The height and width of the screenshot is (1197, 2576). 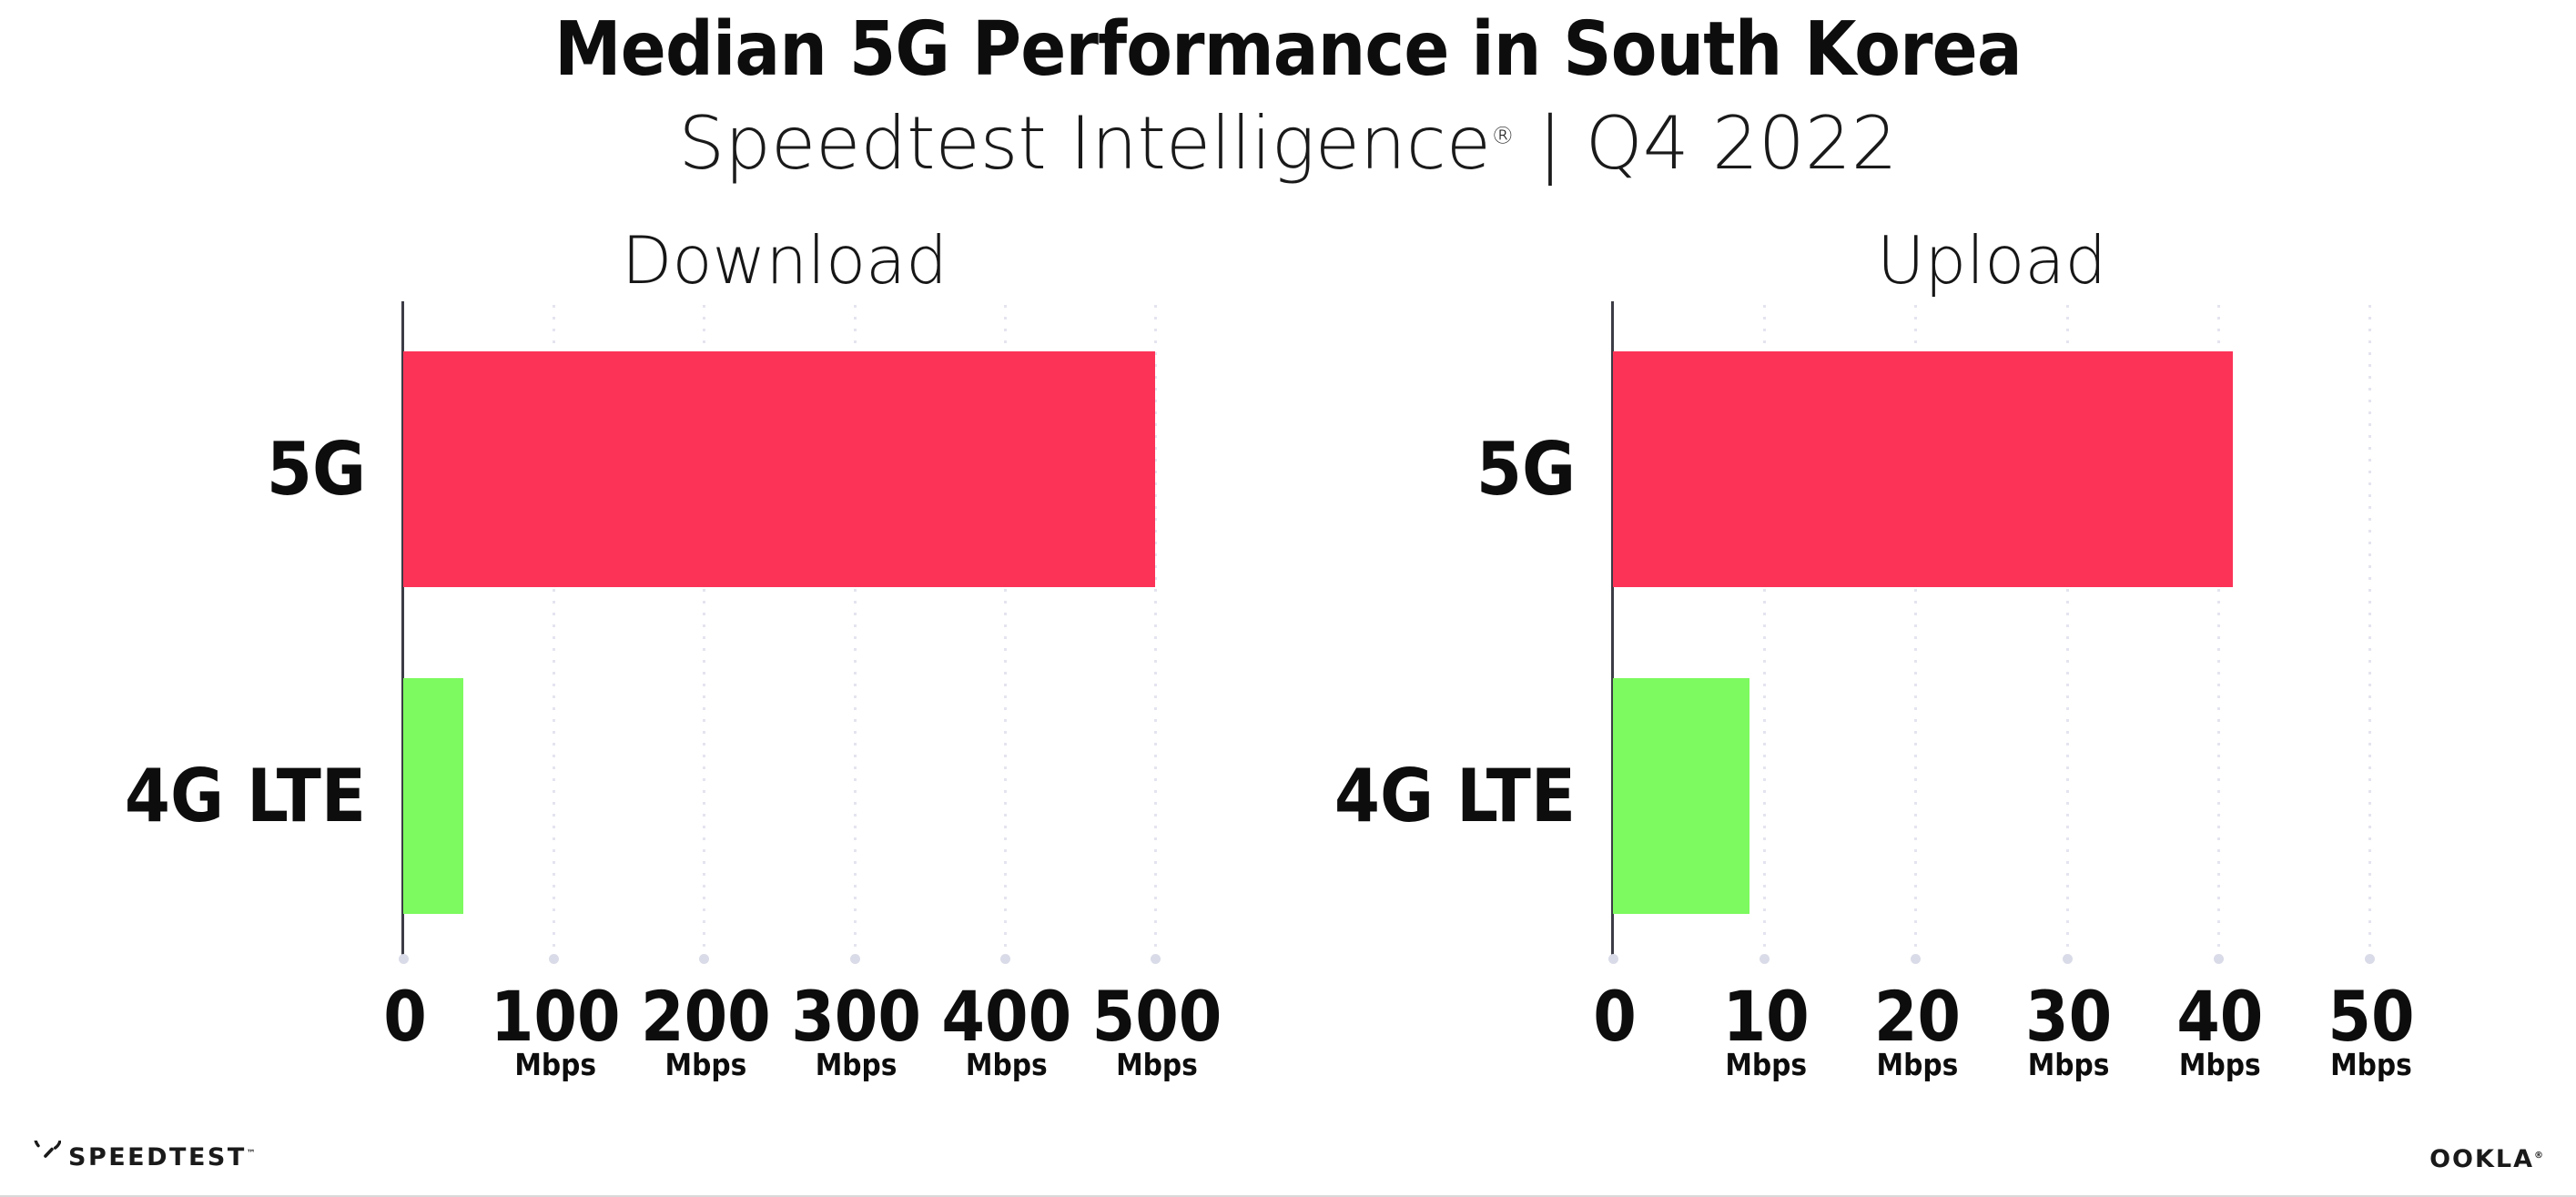 What do you see at coordinates (1681, 796) in the screenshot?
I see `bar-4g-lte-upload` at bounding box center [1681, 796].